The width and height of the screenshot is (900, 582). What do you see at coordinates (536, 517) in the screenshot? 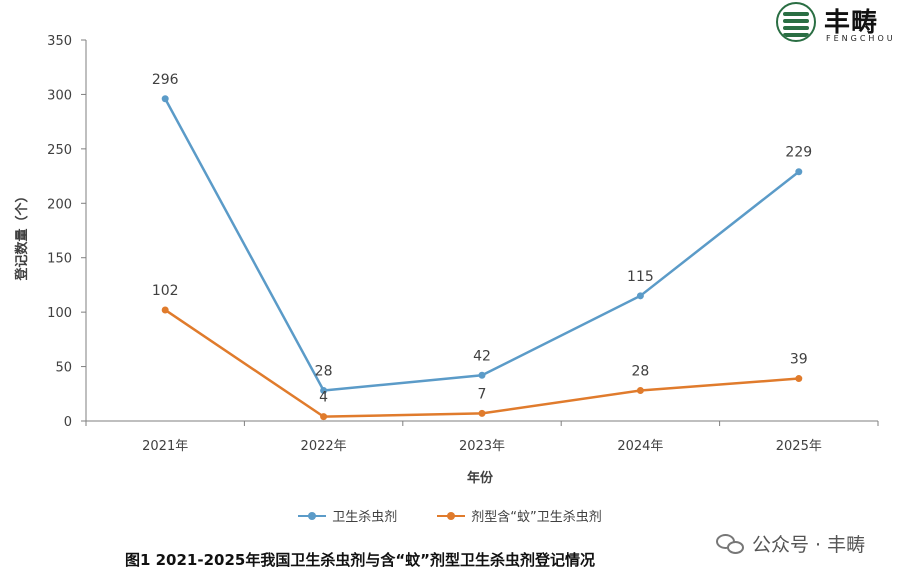
I see `legend-label-series-2: 剂型含“蚊”卫生杀虫剂` at bounding box center [536, 517].